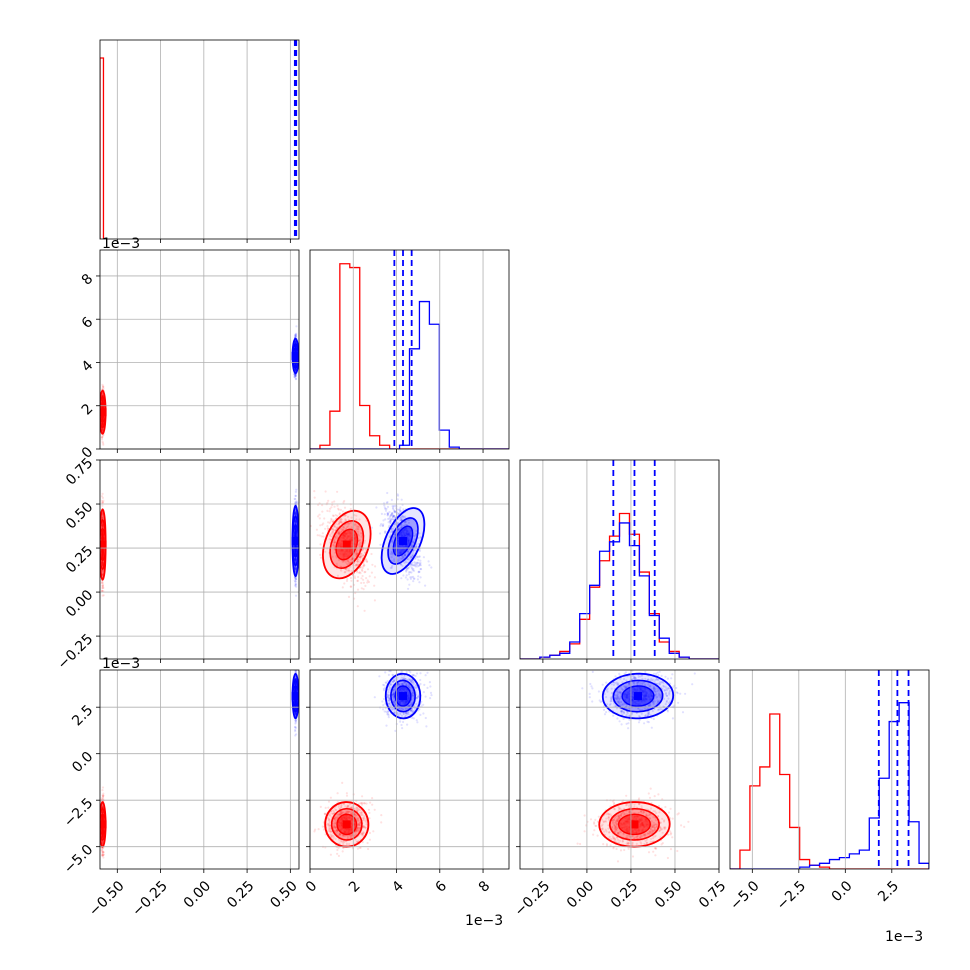  What do you see at coordinates (203, 139) in the screenshot?
I see `gridlines` at bounding box center [203, 139].